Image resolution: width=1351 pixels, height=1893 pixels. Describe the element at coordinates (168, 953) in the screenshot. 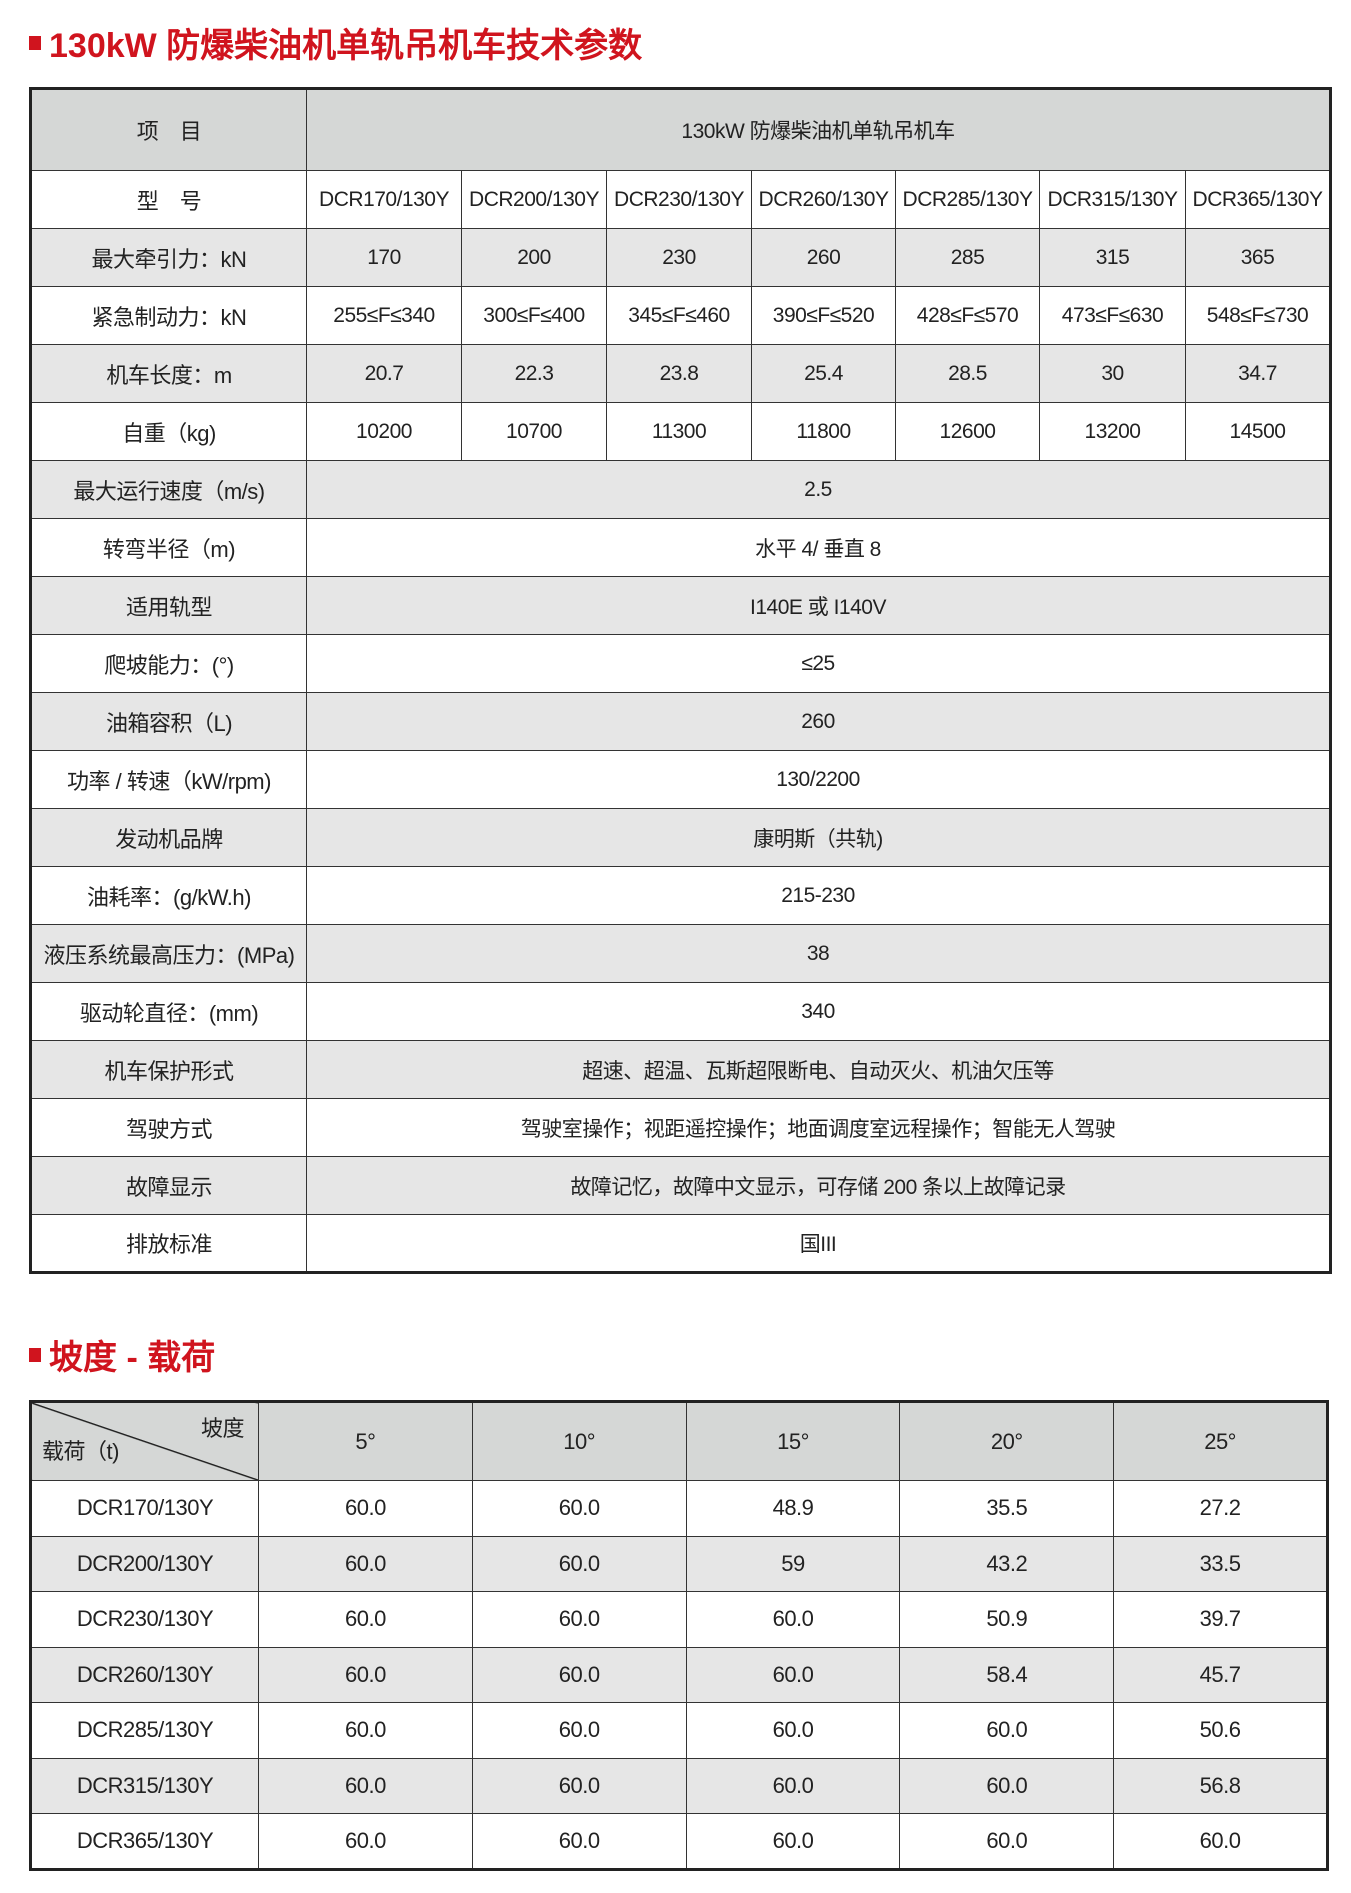

I see `row-label: 液压系统最高压力：(MPa)` at that location.